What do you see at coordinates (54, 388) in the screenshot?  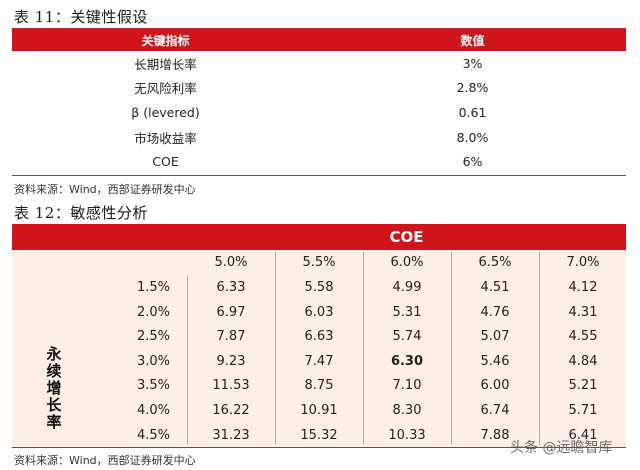 I see `perpetual-growth-rate-label: 永 续 增 长 率` at bounding box center [54, 388].